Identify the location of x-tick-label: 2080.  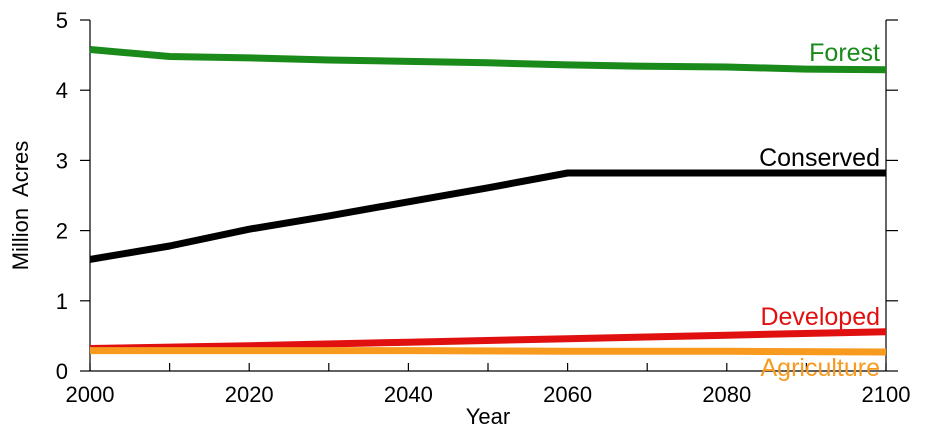
(726, 394).